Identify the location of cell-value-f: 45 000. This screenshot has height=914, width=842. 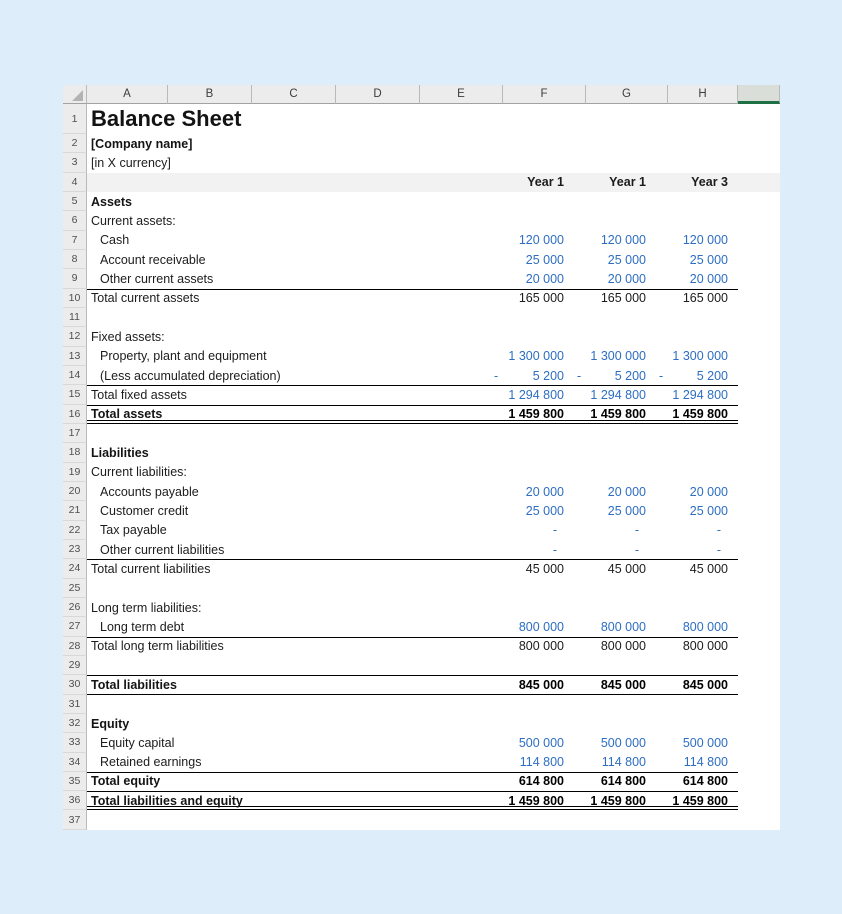
(544, 568).